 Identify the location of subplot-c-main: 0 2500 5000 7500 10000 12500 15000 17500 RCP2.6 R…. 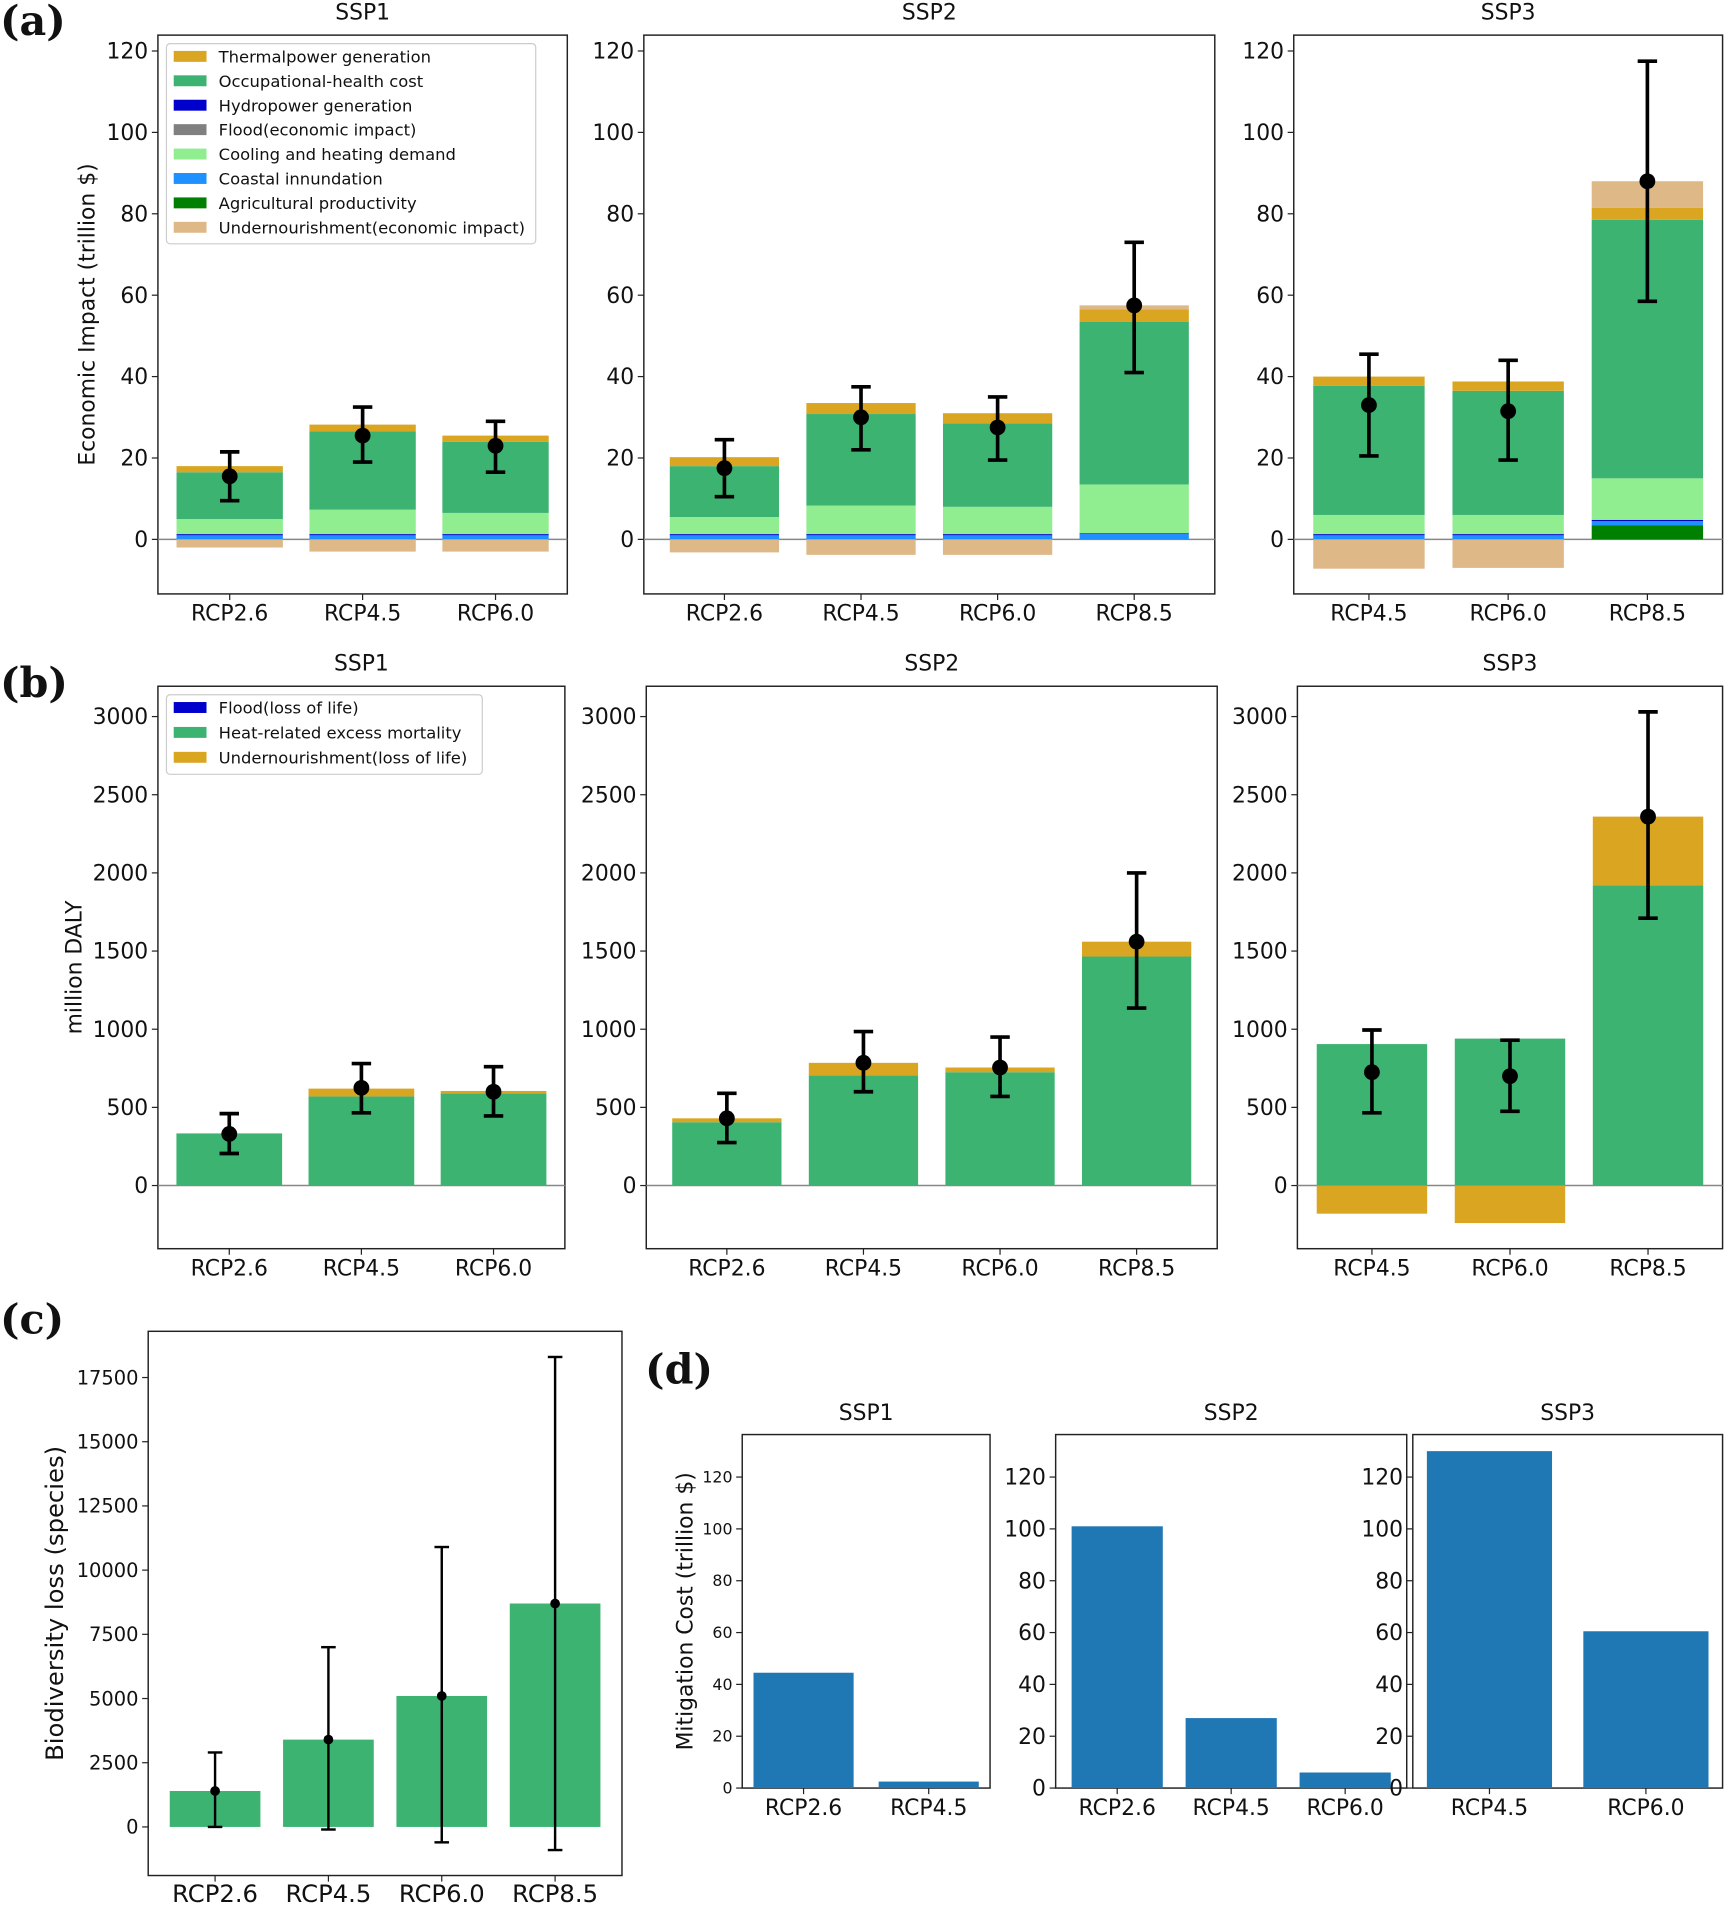
(350, 1618).